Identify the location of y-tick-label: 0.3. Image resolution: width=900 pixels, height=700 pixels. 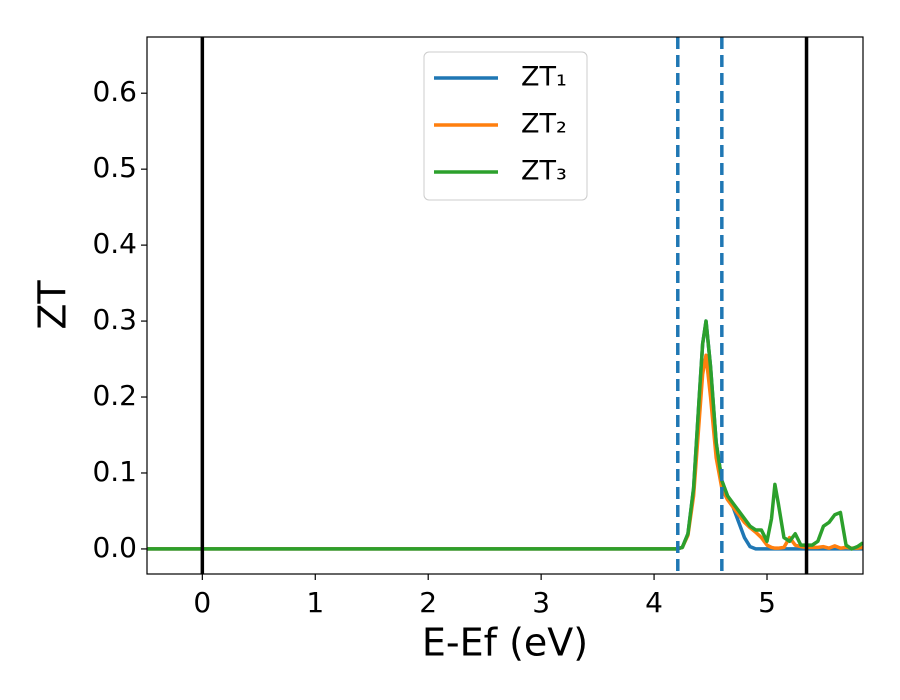
(114, 319).